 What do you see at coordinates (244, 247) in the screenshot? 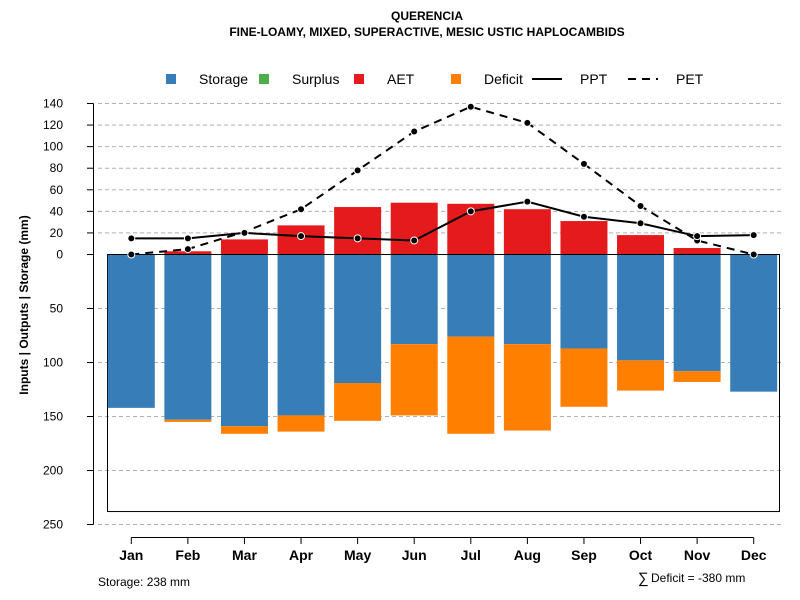
I see `aet-bar-mar` at bounding box center [244, 247].